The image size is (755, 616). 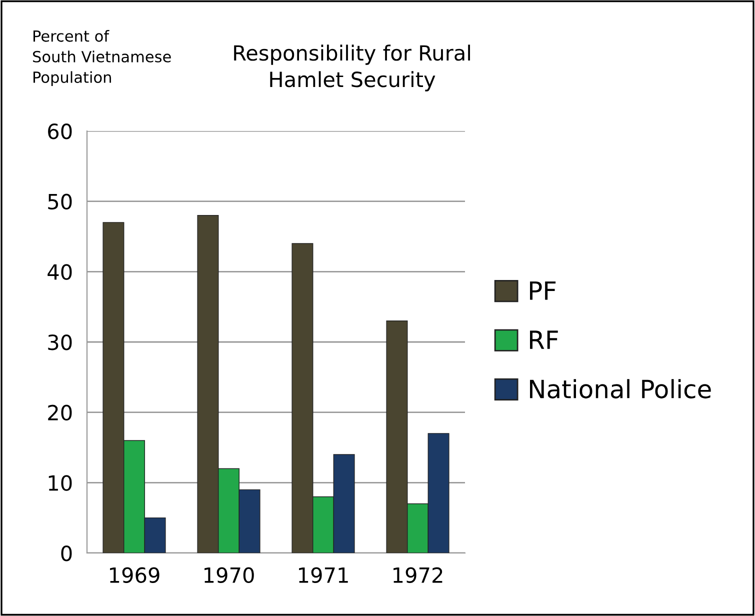 What do you see at coordinates (102, 58) in the screenshot?
I see `y-axis-title: Percent of South Vietnamese Population` at bounding box center [102, 58].